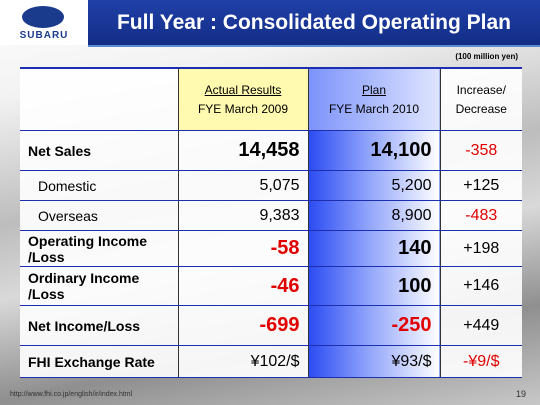 The image size is (540, 405). Describe the element at coordinates (480, 361) in the screenshot. I see `table-cell: -¥9/$` at that location.